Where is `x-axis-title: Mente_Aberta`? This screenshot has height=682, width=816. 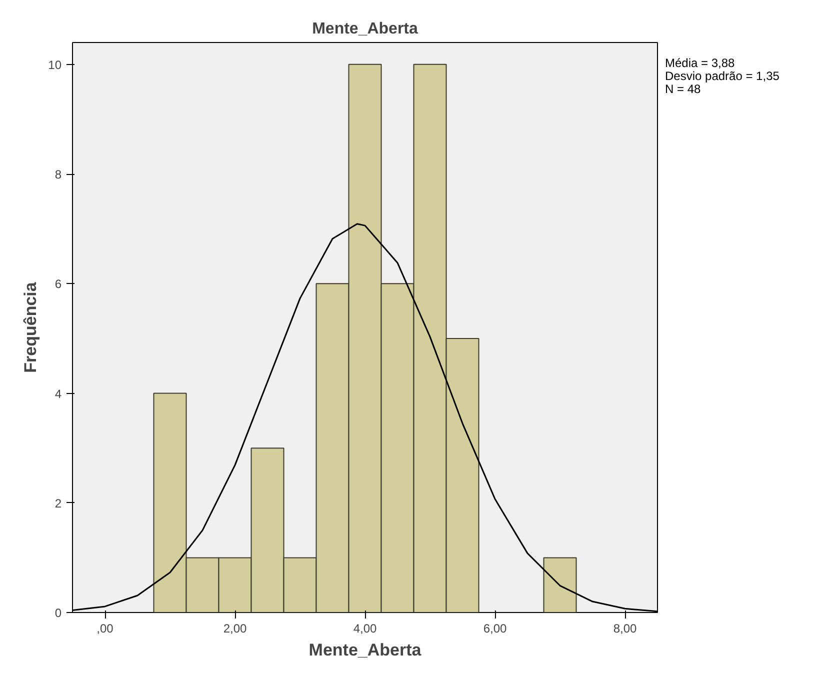 x-axis-title: Mente_Aberta is located at coordinates (365, 650).